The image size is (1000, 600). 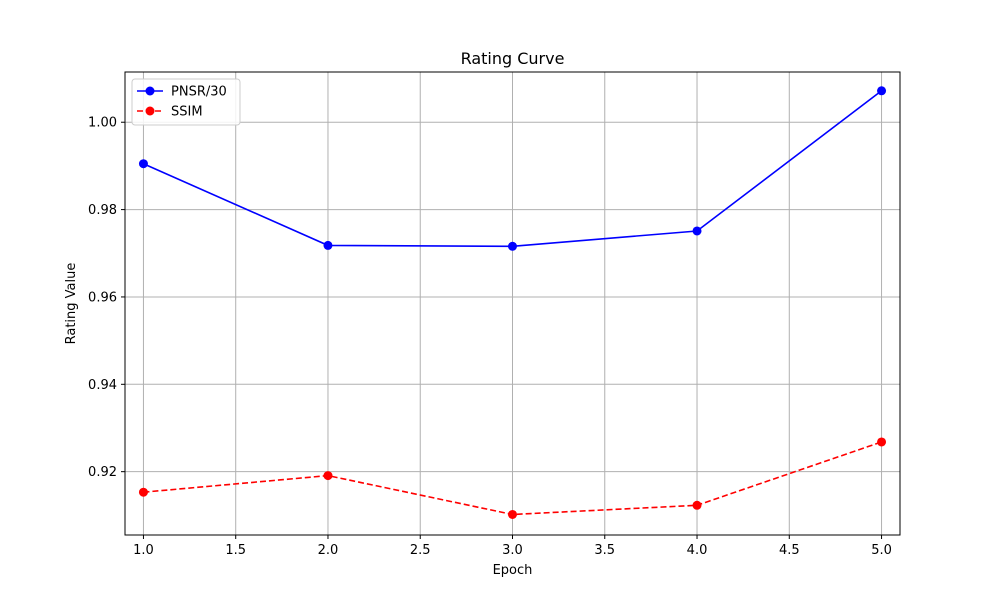 I want to click on x-tick-label: 4.0, so click(x=697, y=550).